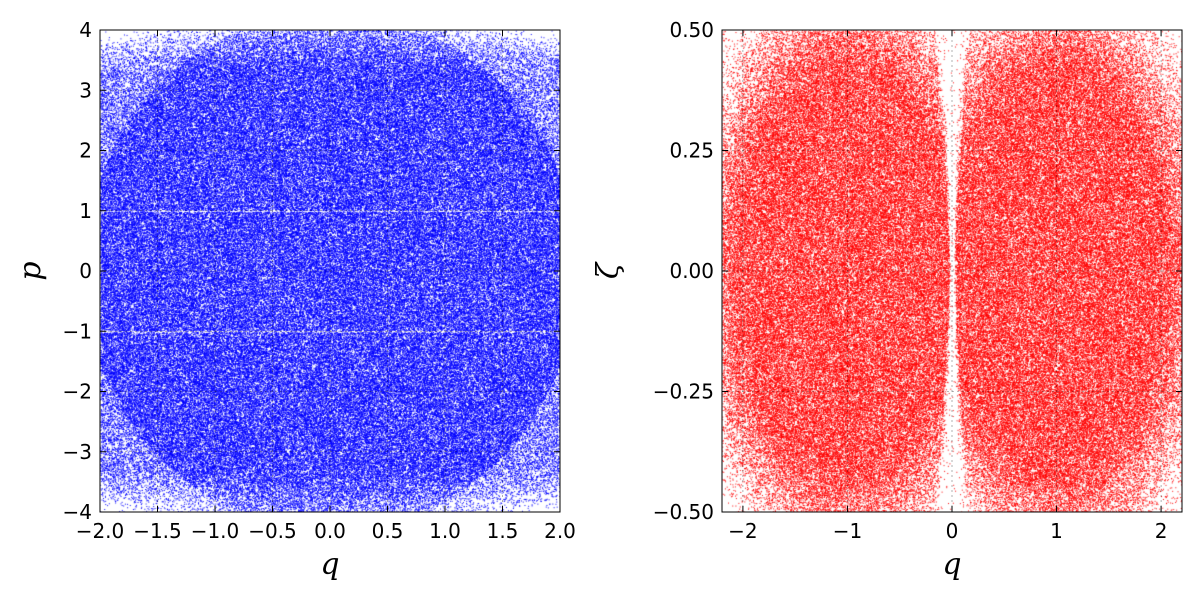 This screenshot has height=600, width=1200. Describe the element at coordinates (85, 151) in the screenshot. I see `y-tick-label: 2` at that location.